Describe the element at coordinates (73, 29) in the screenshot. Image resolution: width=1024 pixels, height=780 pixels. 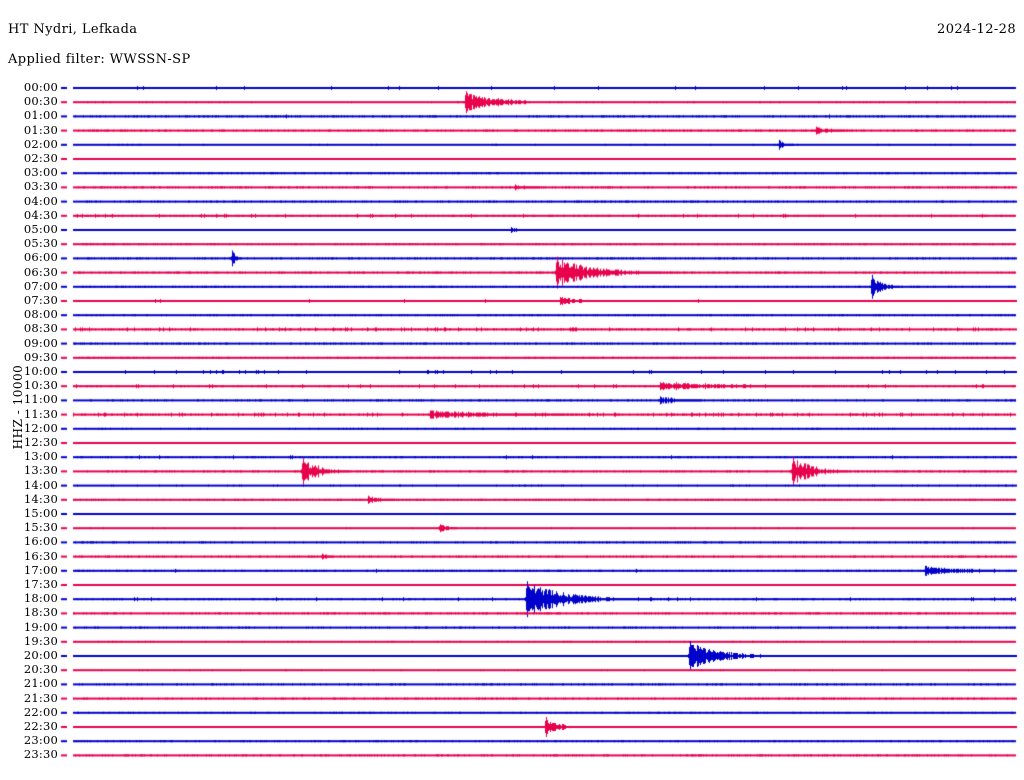
I see `station-title: HT Nydri, Lefkada` at that location.